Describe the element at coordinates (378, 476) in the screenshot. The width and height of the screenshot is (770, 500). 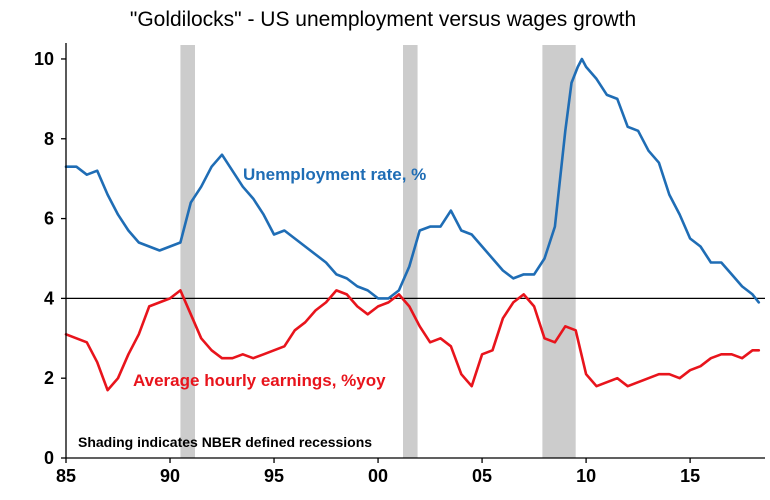
I see `x-tick-label: 00` at that location.